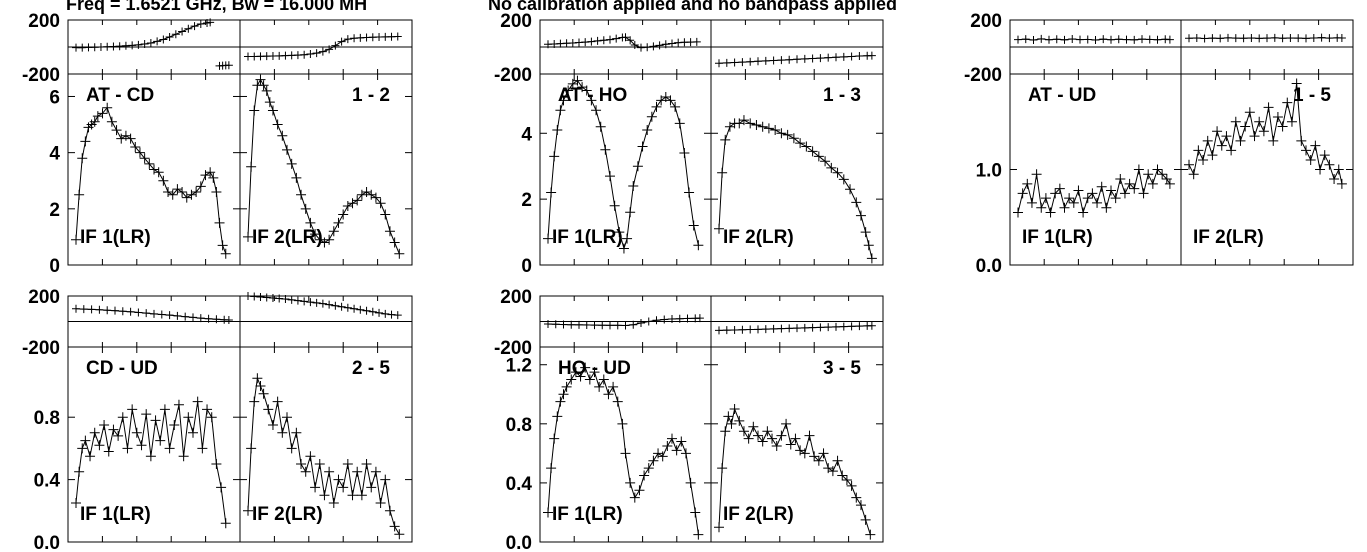  I want to click on amp-tick-label: 0.0, so click(47, 542).